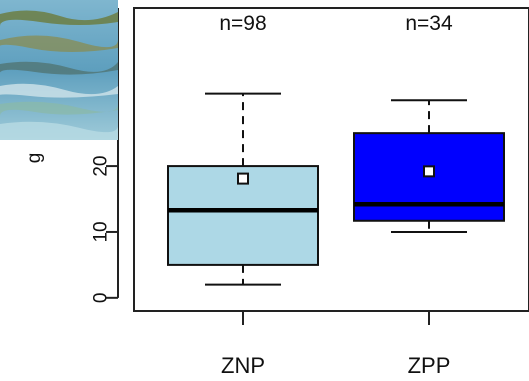  Describe the element at coordinates (101, 166) in the screenshot. I see `y-tick-label: 20` at that location.